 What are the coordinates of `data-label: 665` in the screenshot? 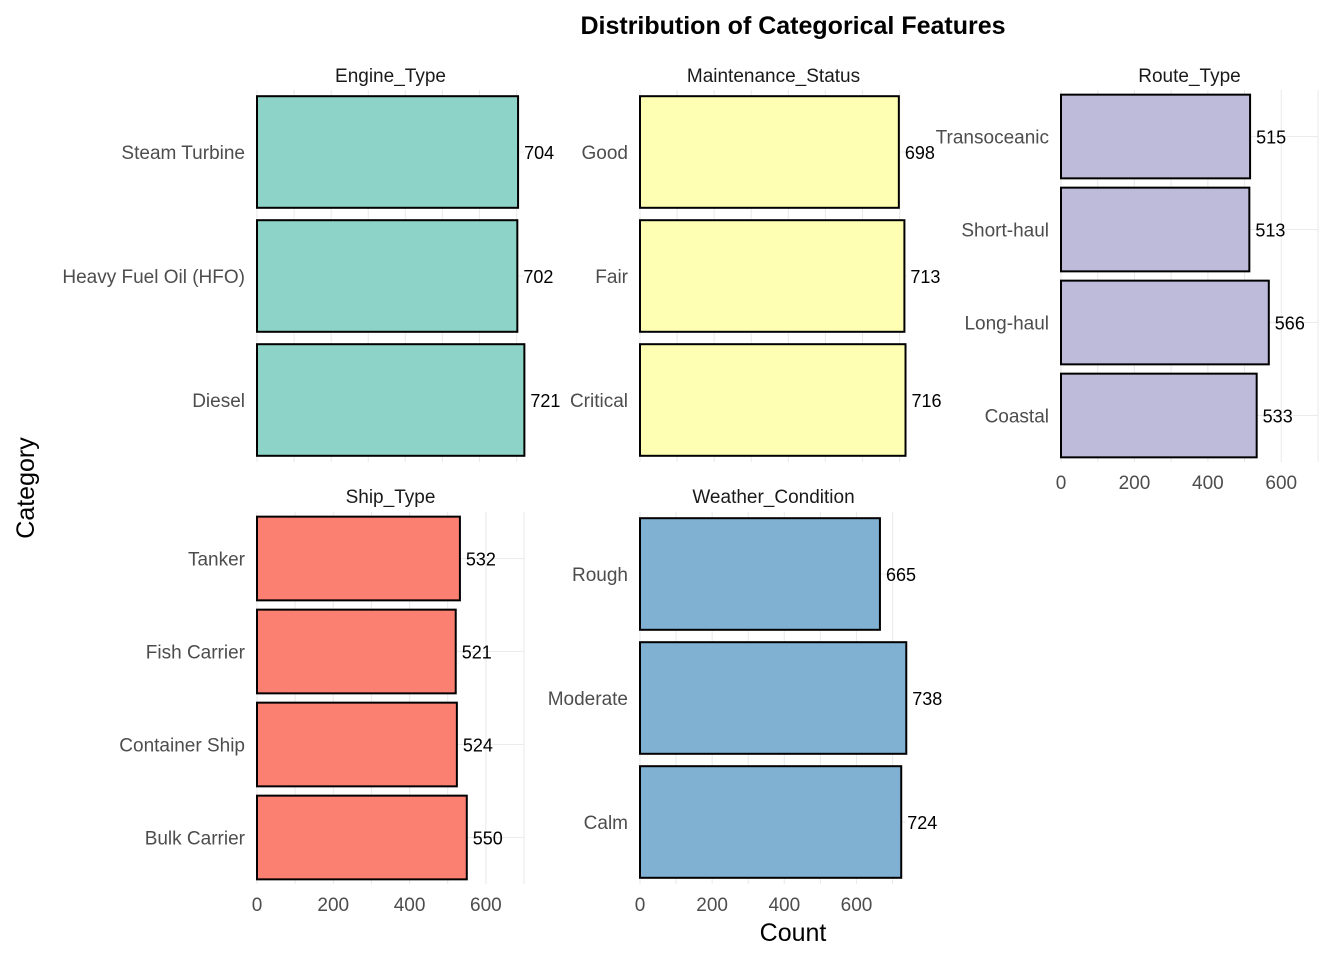 It's located at (901, 575).